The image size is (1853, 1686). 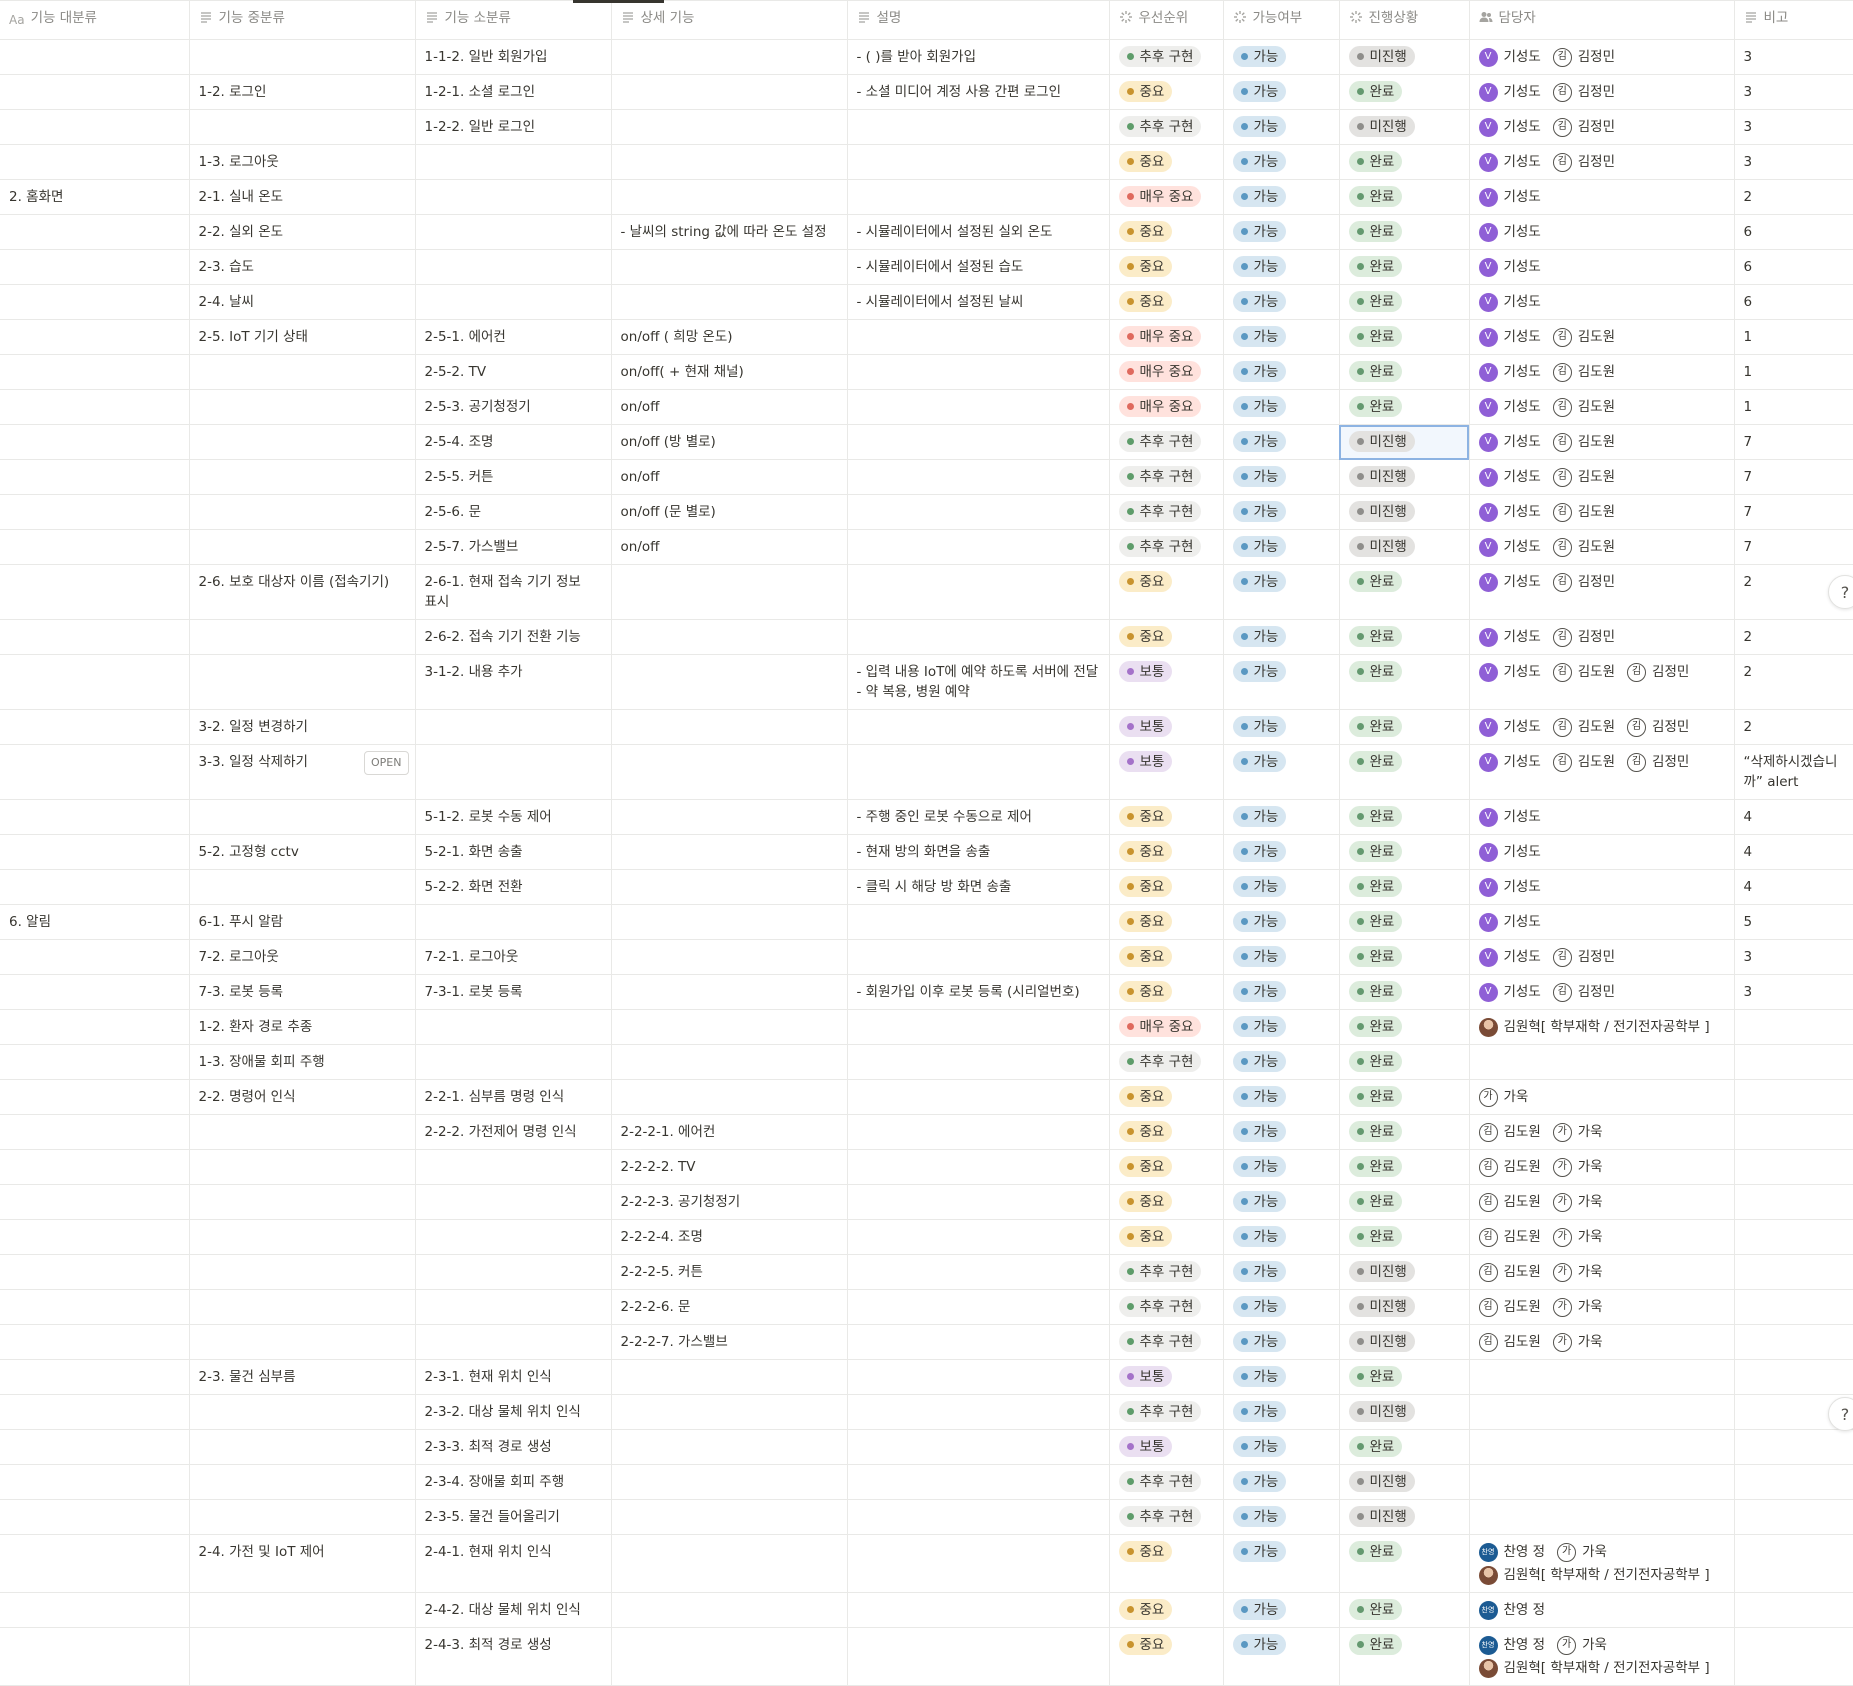 I want to click on table-row: 2-2-2-4. 조명 중요 가능 완료 김 김도원 가 가욱, so click(x=926, y=1237).